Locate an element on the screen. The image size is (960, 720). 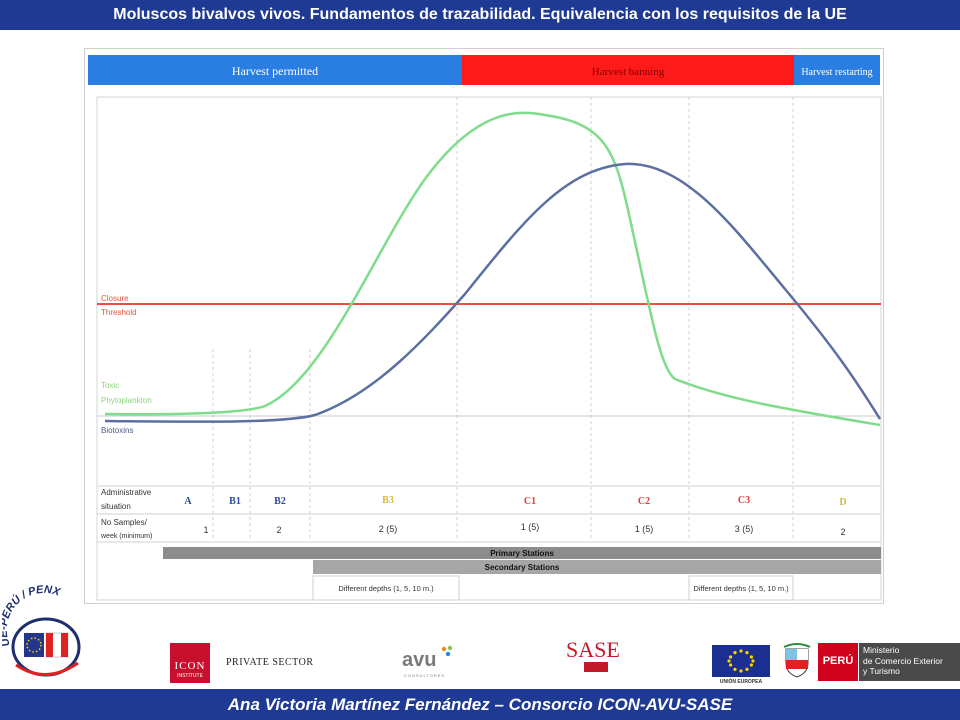
phase-permitted-label: Harvest permitted is located at coordinates (275, 71).